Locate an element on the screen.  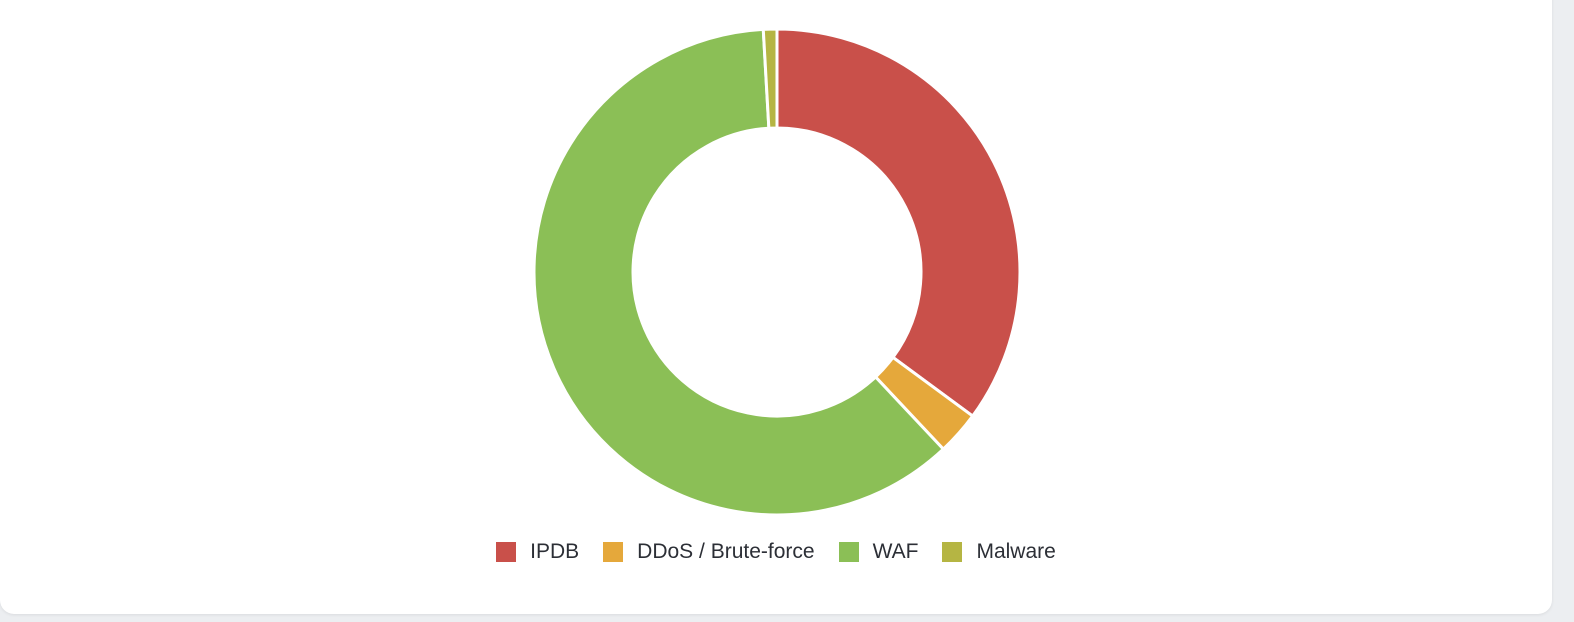
legend-item: WAF is located at coordinates (878, 552).